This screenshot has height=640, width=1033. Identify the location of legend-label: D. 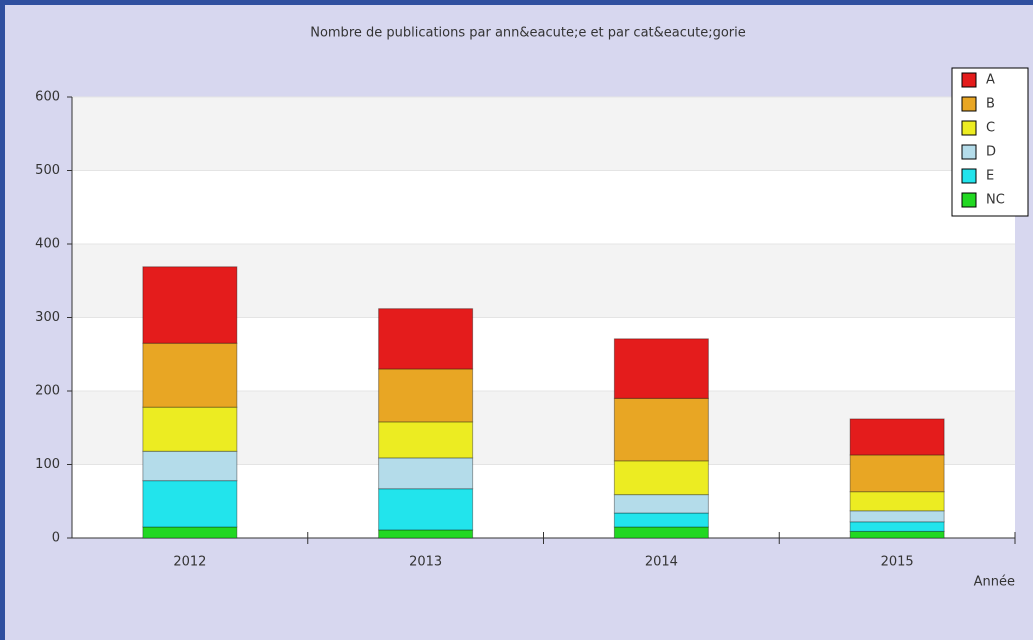
(991, 152).